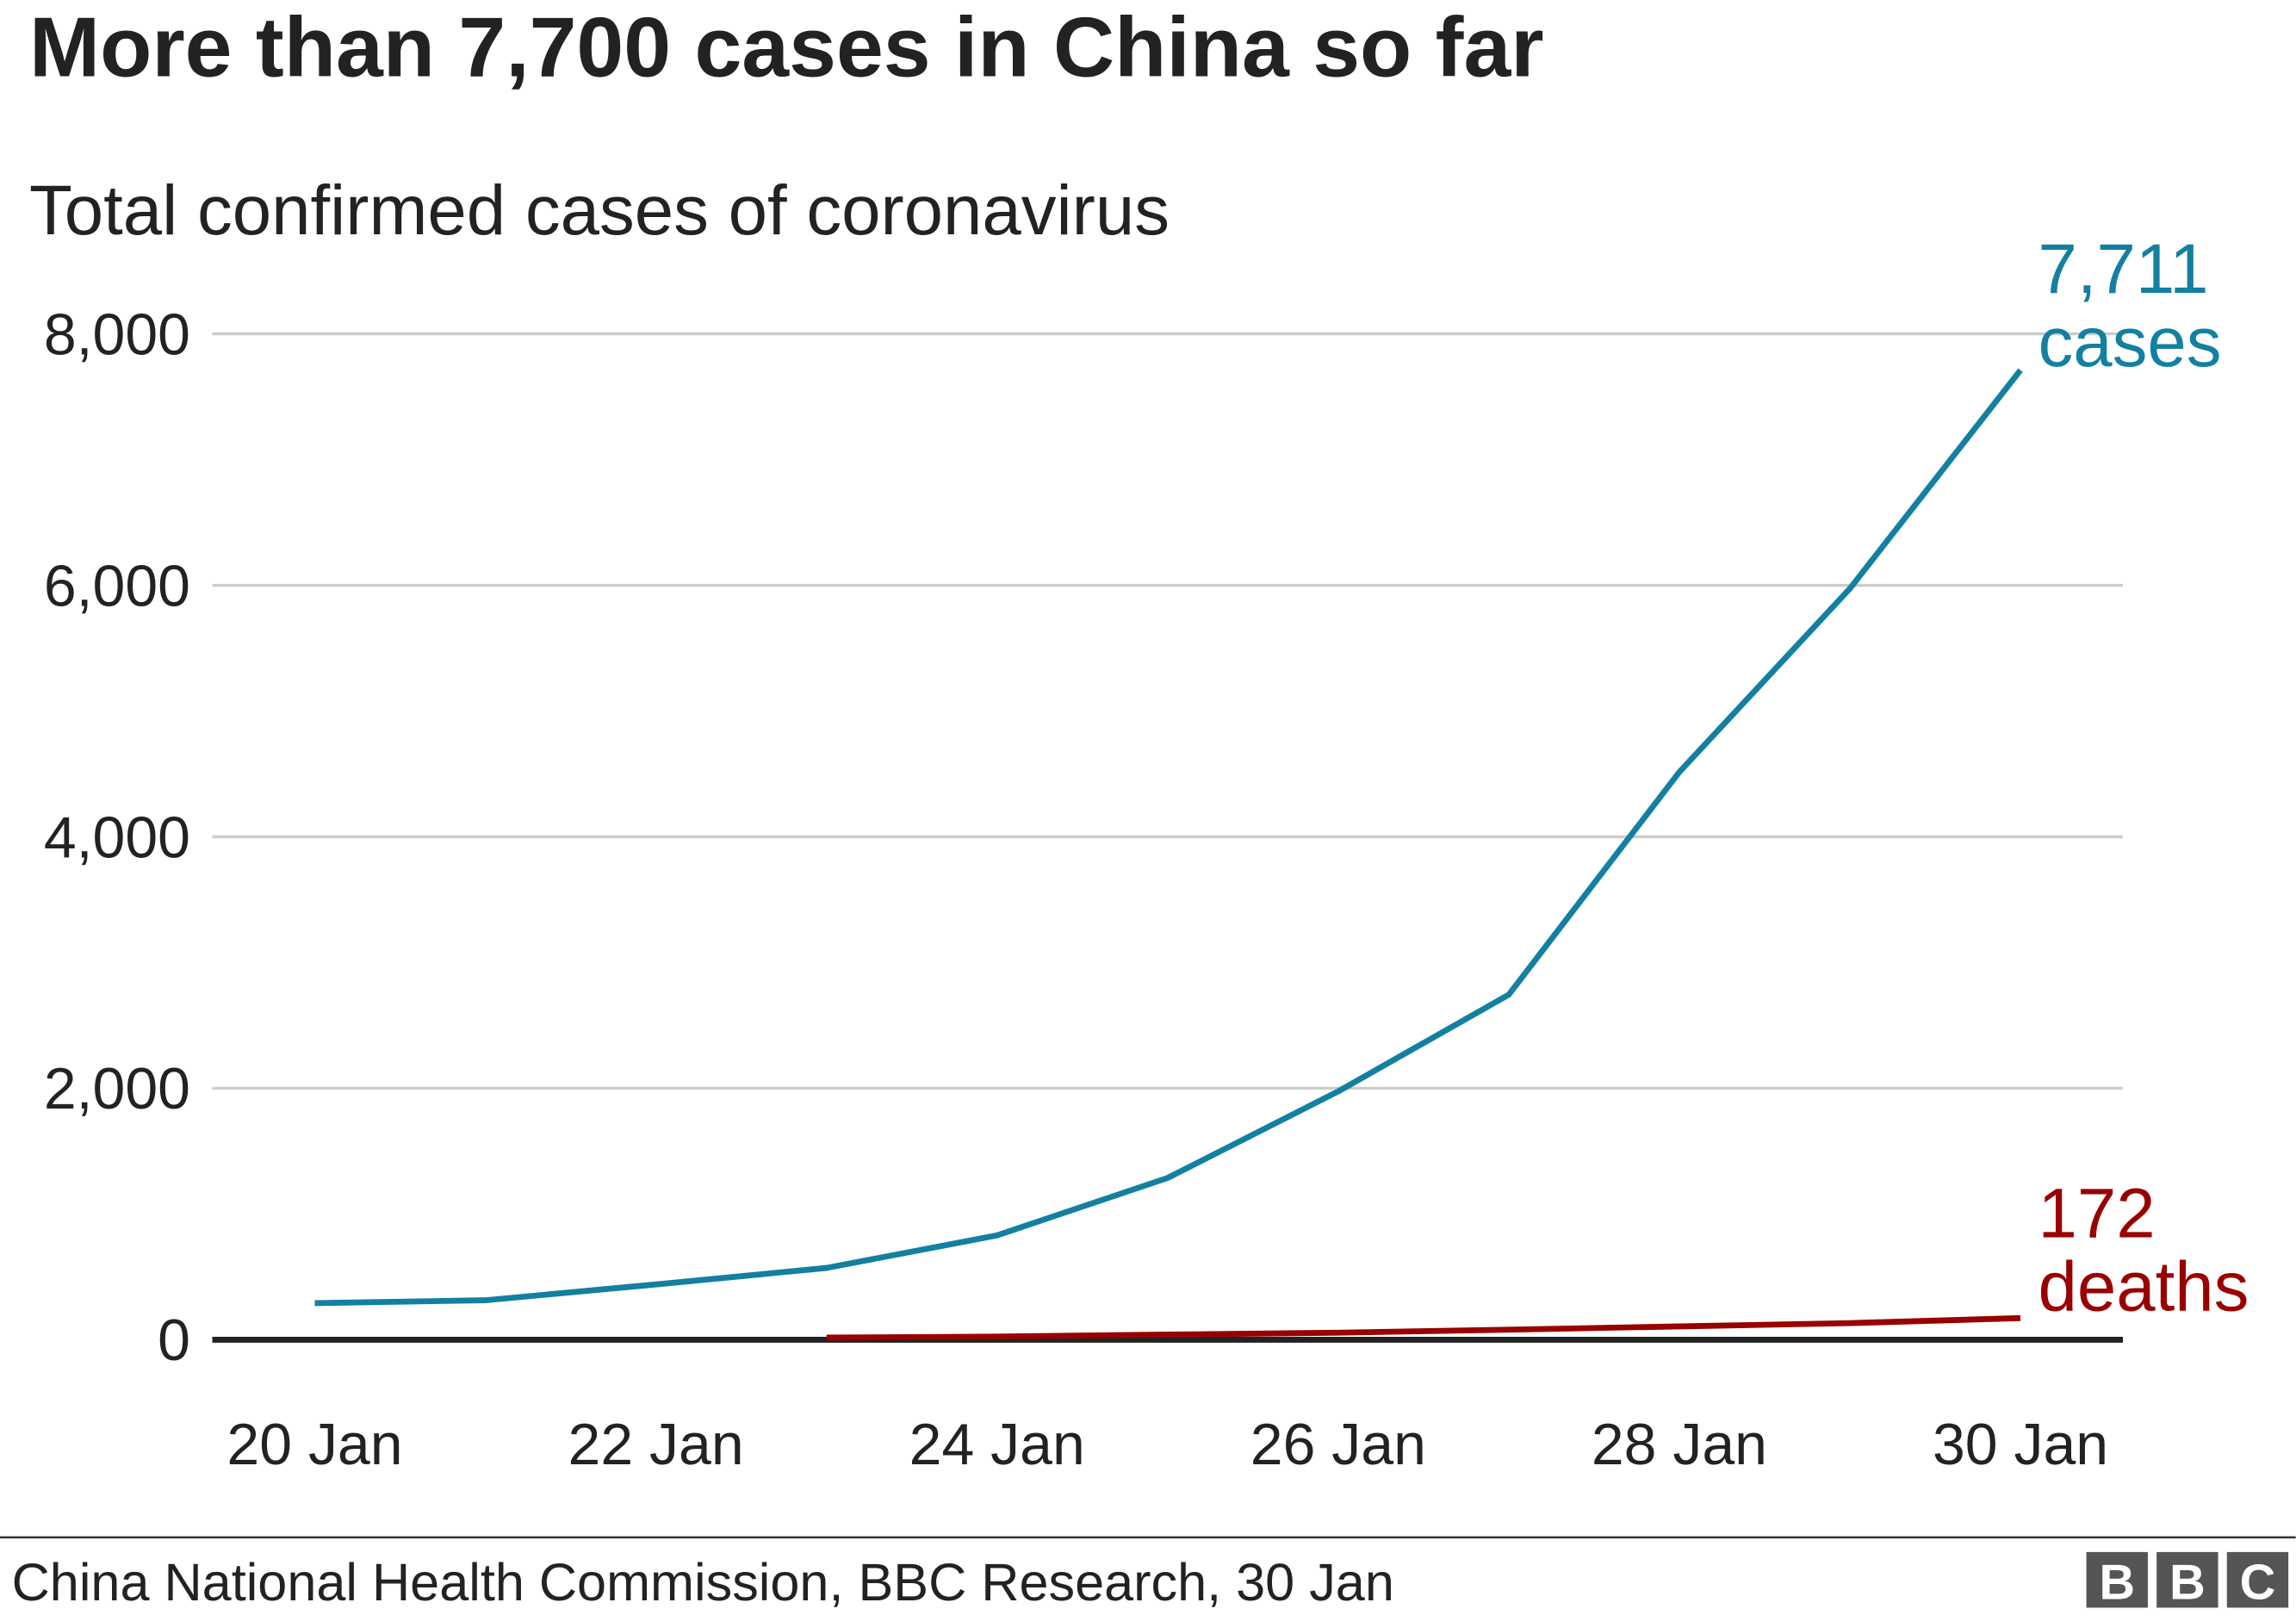  What do you see at coordinates (174, 1340) in the screenshot?
I see `y-tick-label: 0` at bounding box center [174, 1340].